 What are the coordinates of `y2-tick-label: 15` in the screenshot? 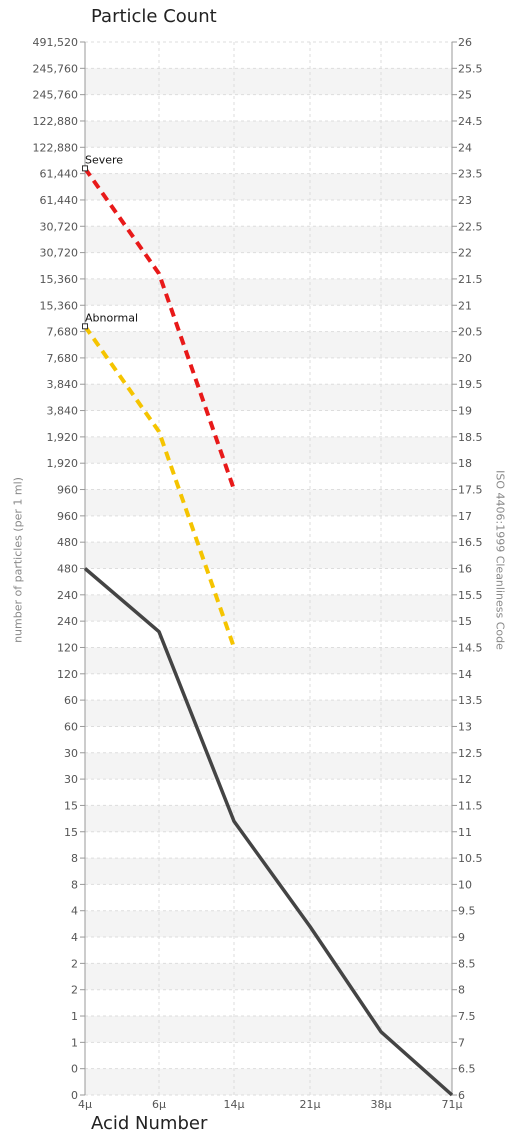 It's located at (465, 621).